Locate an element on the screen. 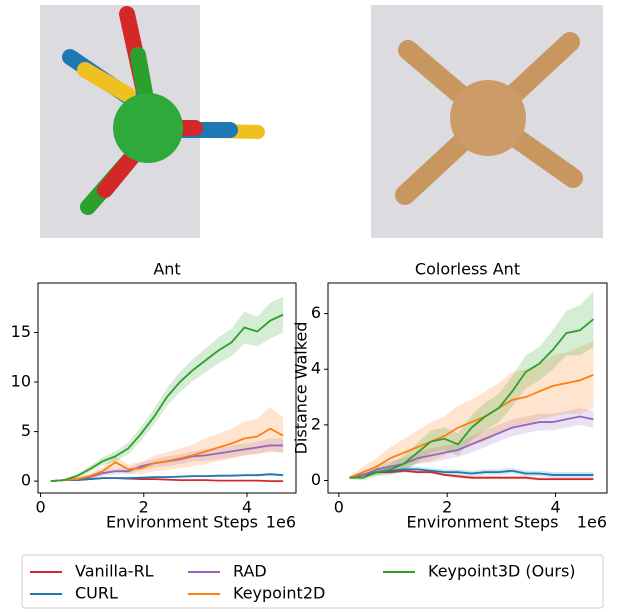 This screenshot has height=612, width=617. y-axis-label: Distance Walked is located at coordinates (301, 388).